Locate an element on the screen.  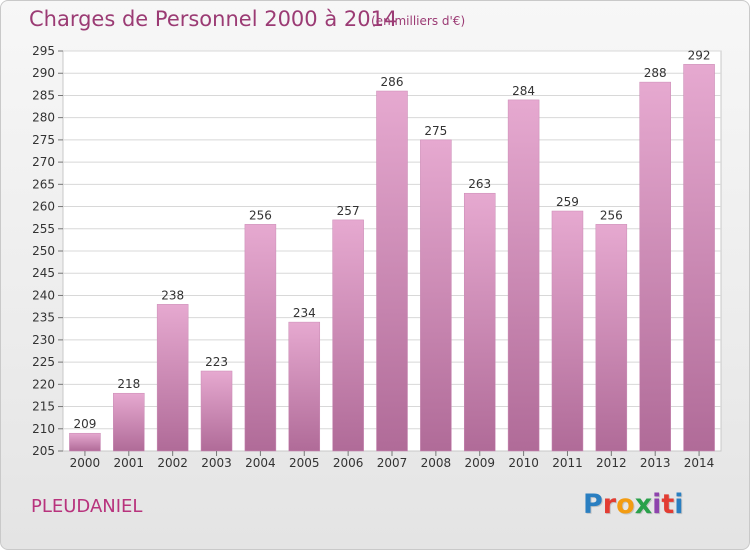
bar-2010 is located at coordinates (523, 275).